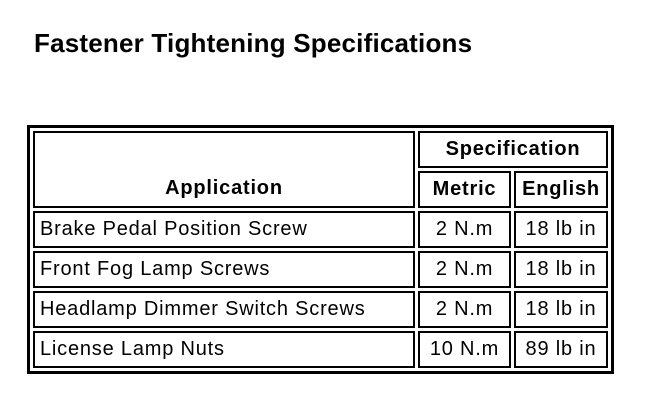 This screenshot has width=672, height=410. Describe the element at coordinates (224, 349) in the screenshot. I see `application-cell: License Lamp Nuts` at that location.